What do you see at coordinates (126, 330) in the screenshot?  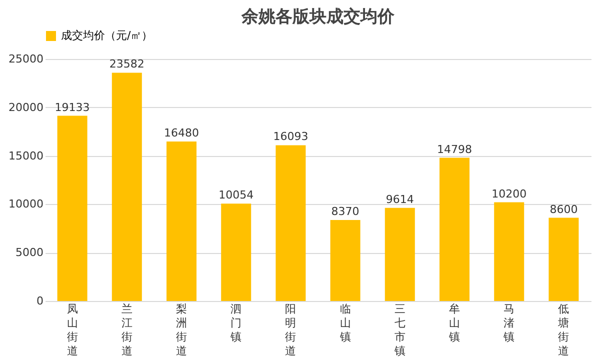 I see `x-tick-label: 兰江街道` at bounding box center [126, 330].